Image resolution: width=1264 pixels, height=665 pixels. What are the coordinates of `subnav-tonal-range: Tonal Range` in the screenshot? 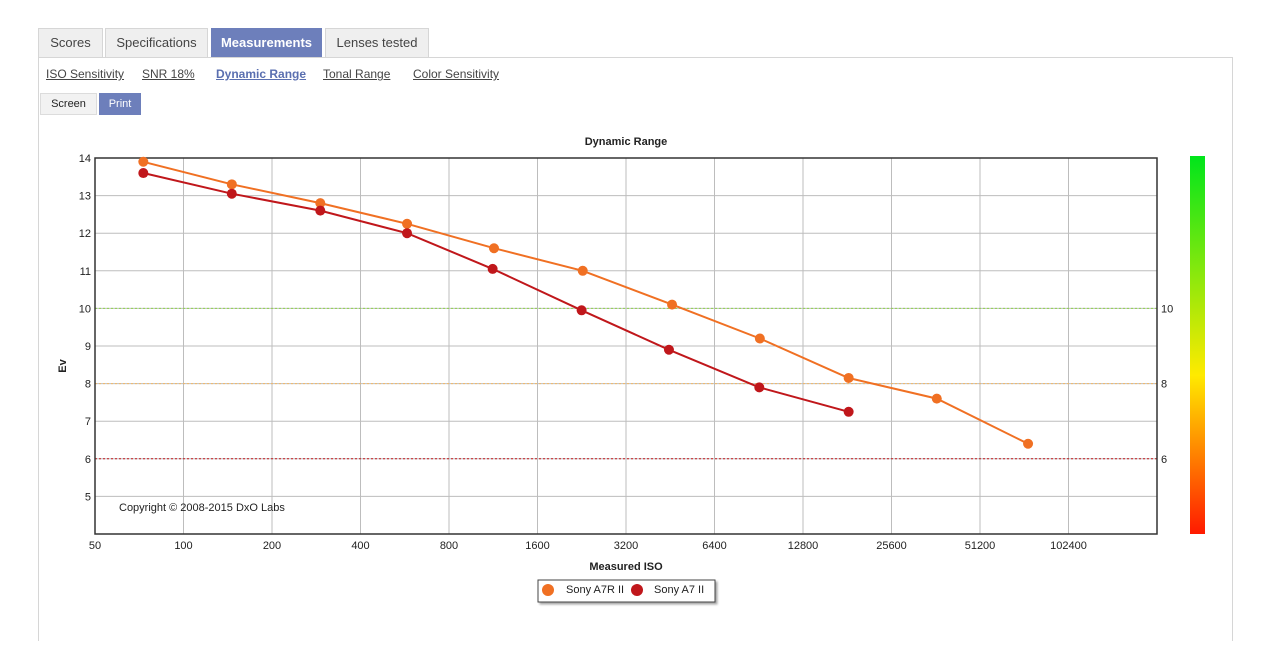 It's located at (357, 74).